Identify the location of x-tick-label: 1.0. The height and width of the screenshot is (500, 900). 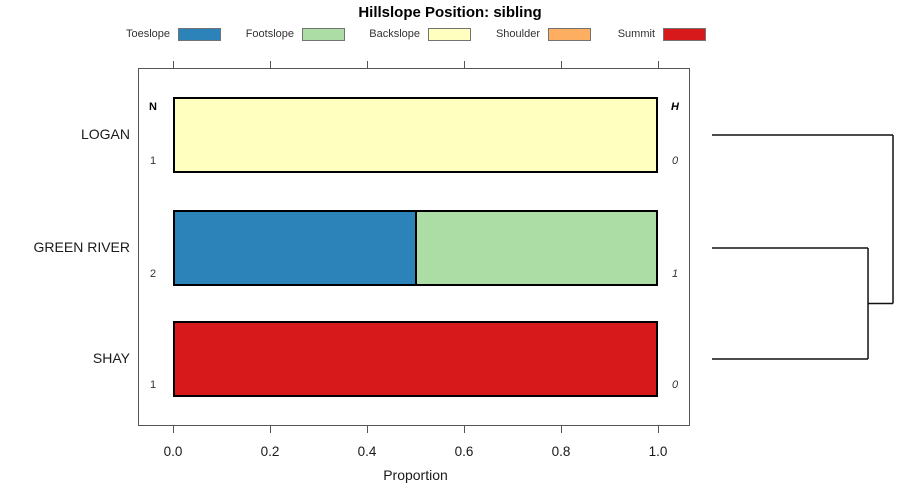
(658, 451).